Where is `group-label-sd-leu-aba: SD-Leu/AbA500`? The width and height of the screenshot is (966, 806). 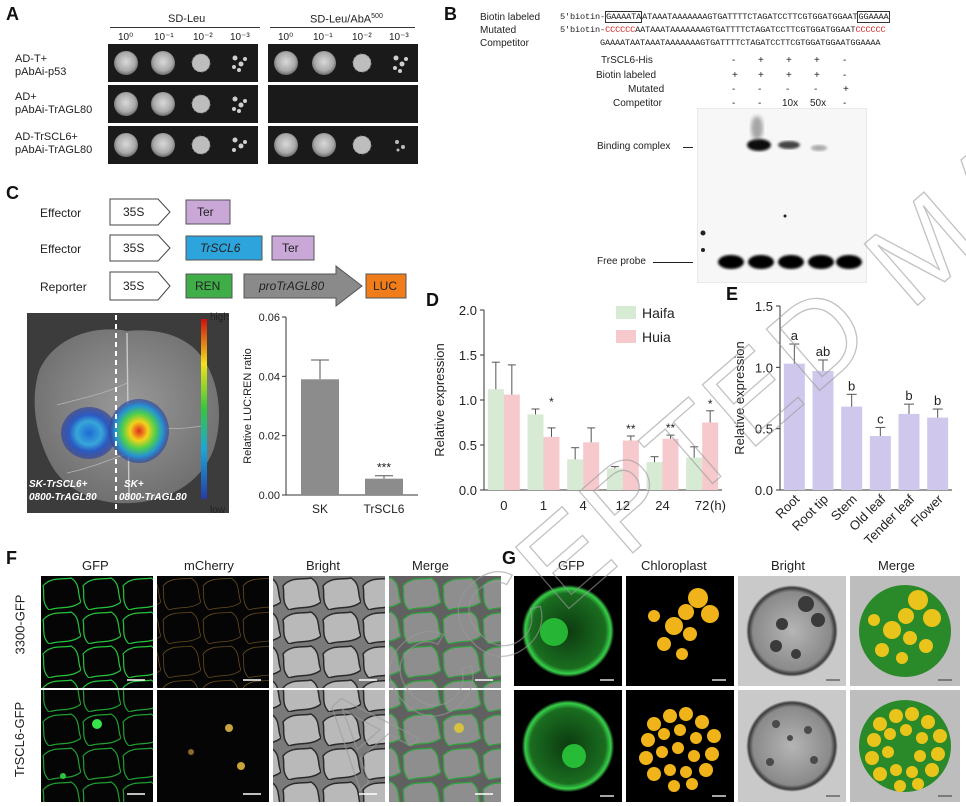 group-label-sd-leu-aba: SD-Leu/AbA500 is located at coordinates (346, 19).